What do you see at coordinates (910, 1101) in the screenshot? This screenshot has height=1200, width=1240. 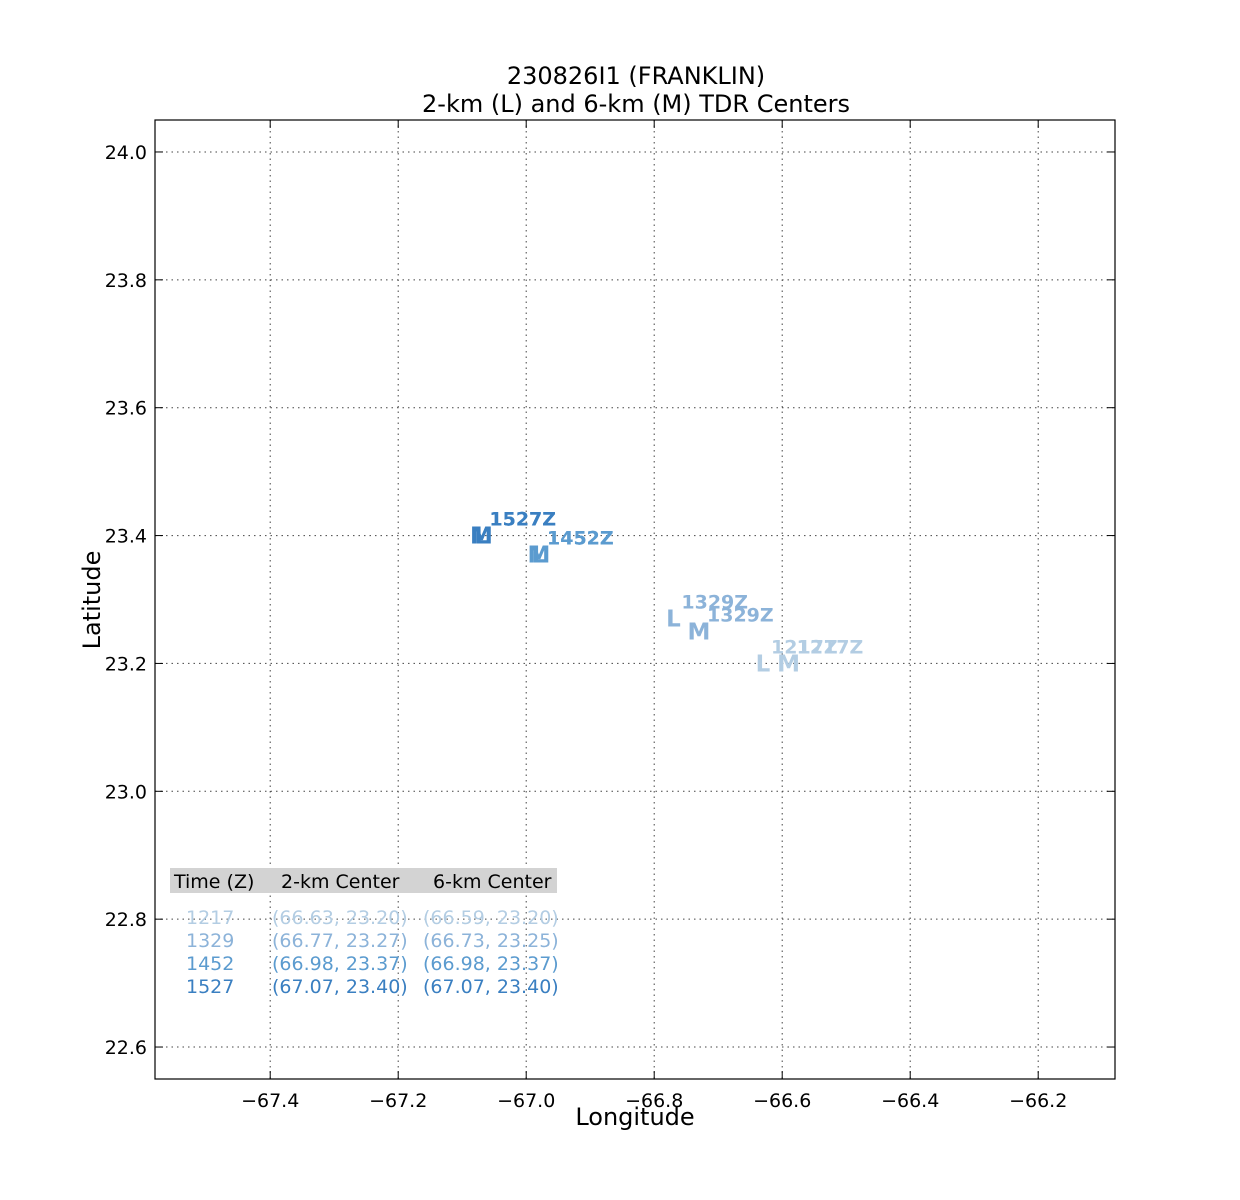 I see `x-tick-label: −66.4` at bounding box center [910, 1101].